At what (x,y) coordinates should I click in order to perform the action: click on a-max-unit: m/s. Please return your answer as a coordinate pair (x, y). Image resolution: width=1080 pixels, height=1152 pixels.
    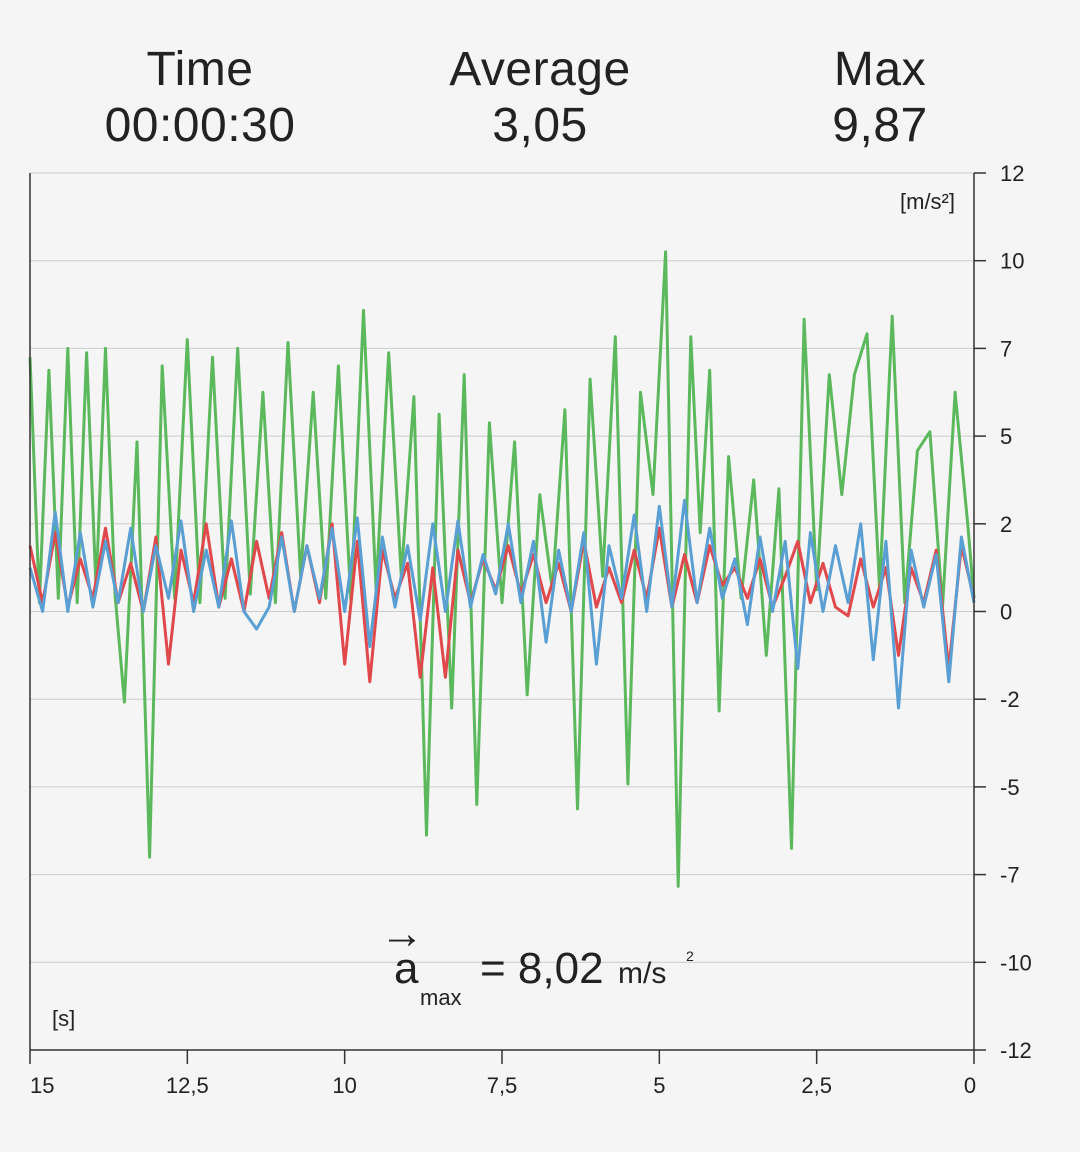
    Looking at the image, I should click on (642, 973).